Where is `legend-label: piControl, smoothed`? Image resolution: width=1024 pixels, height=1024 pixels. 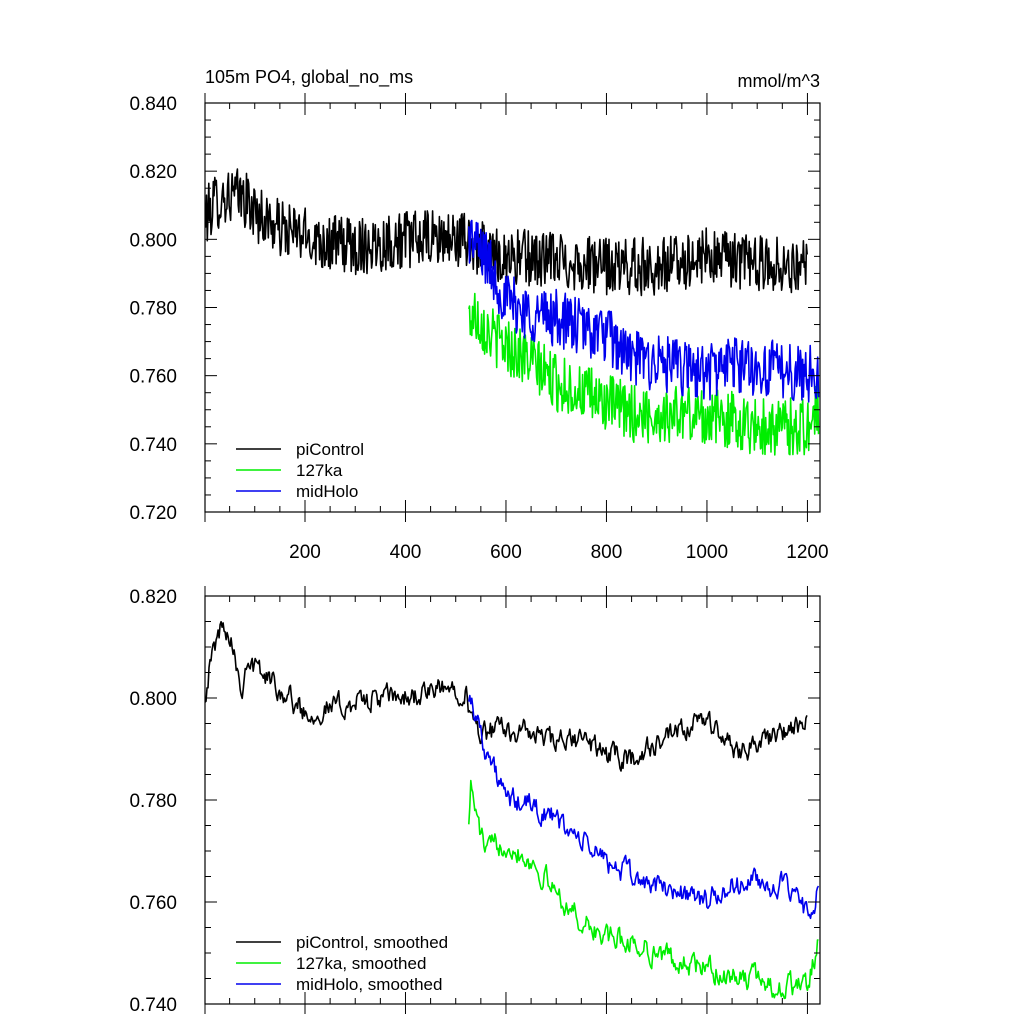 legend-label: piControl, smoothed is located at coordinates (372, 942).